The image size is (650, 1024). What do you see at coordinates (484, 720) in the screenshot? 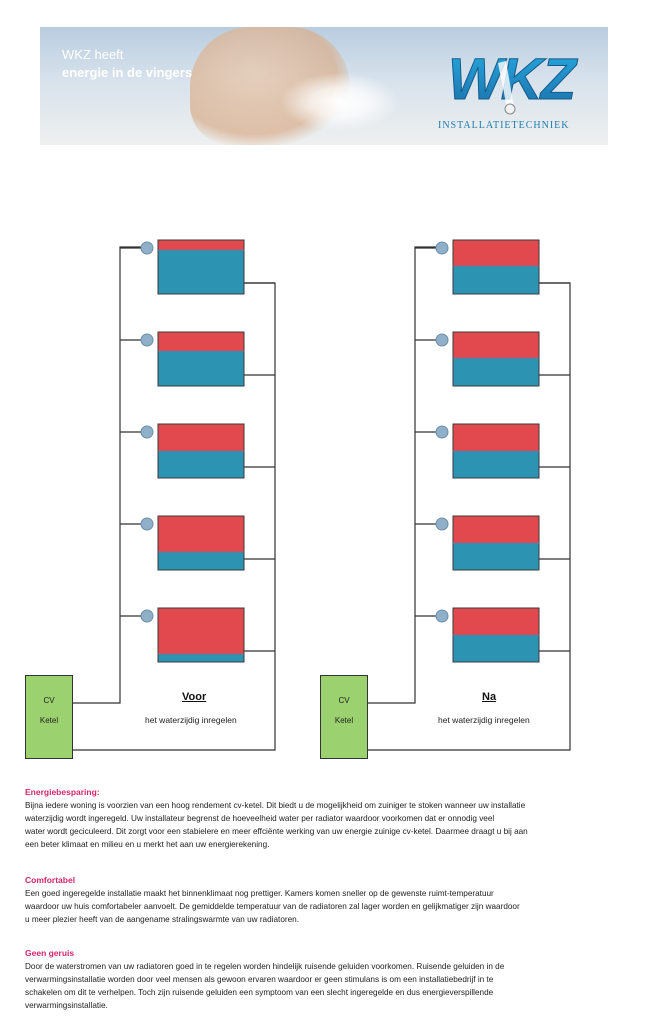
I see `caption-na-sub: het waterzijdig inregelen` at bounding box center [484, 720].